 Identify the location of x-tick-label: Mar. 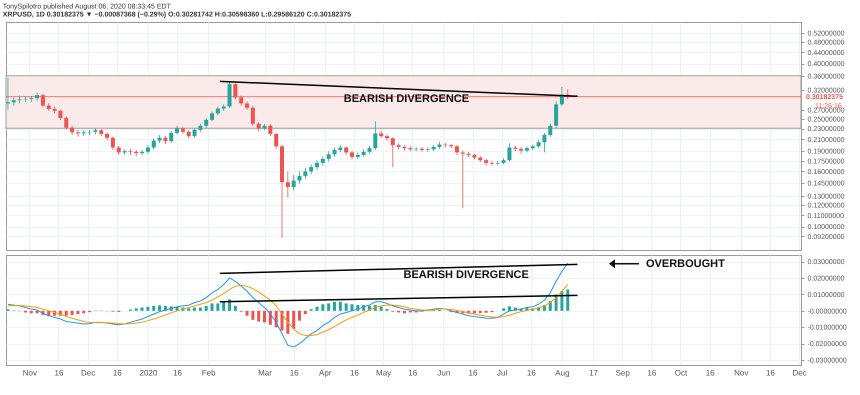
(265, 373).